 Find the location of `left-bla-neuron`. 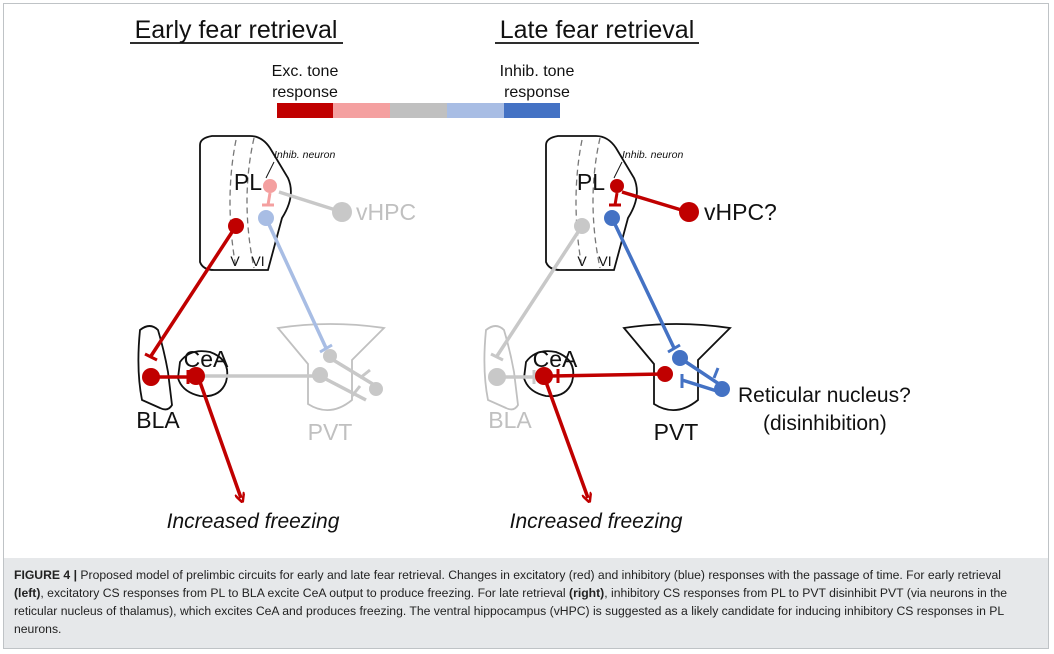

left-bla-neuron is located at coordinates (151, 377).